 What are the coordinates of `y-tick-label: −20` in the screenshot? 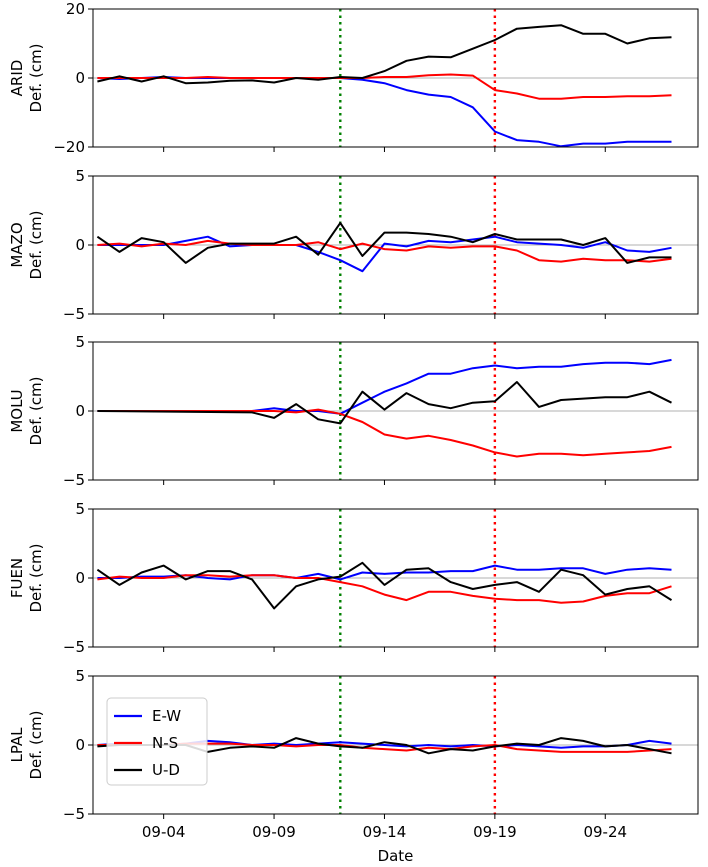 It's located at (69, 147).